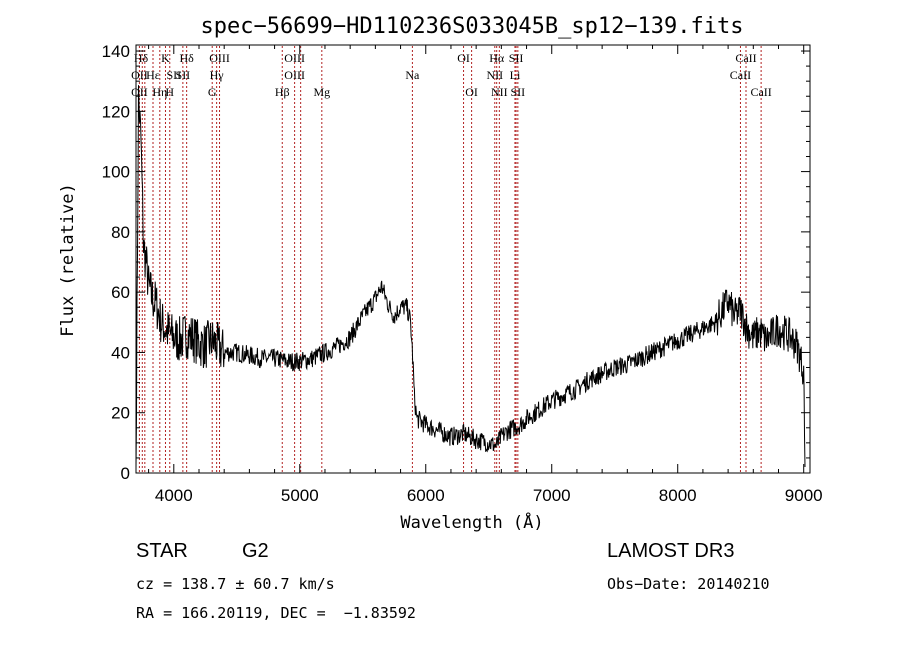 This screenshot has width=900, height=649. Describe the element at coordinates (426, 495) in the screenshot. I see `x-tick-label: 6000` at that location.